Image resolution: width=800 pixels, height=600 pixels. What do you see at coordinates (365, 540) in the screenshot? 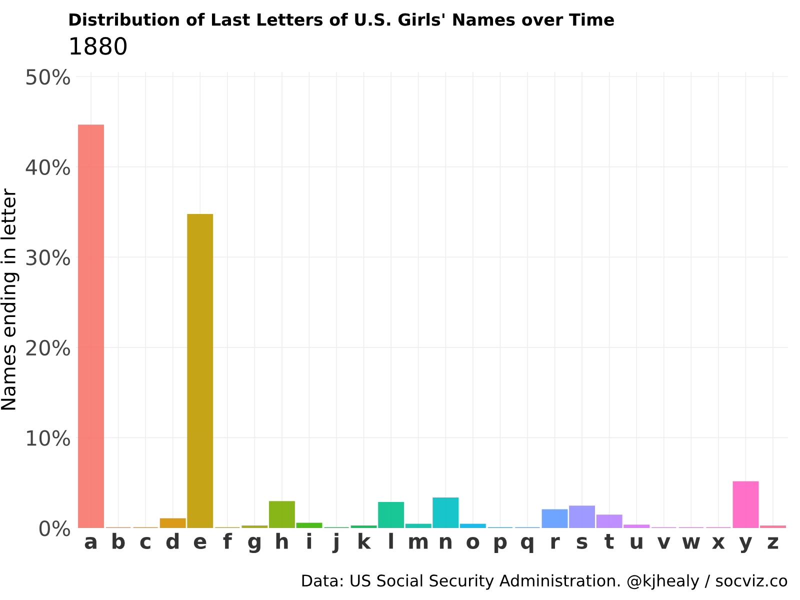
I see `x-tick-label: k` at bounding box center [365, 540].